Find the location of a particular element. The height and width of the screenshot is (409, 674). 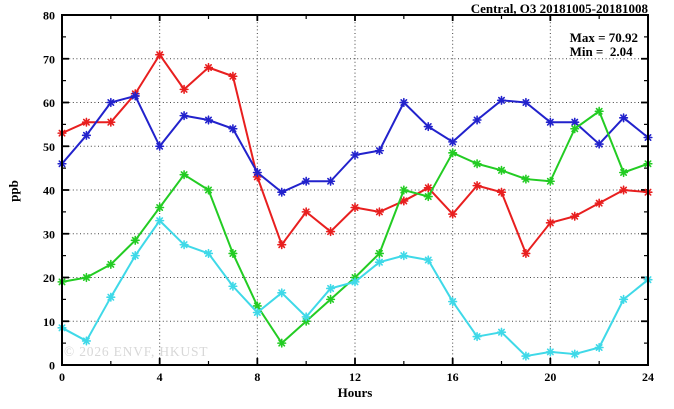

y-tick-label: 50 is located at coordinates (49, 147).